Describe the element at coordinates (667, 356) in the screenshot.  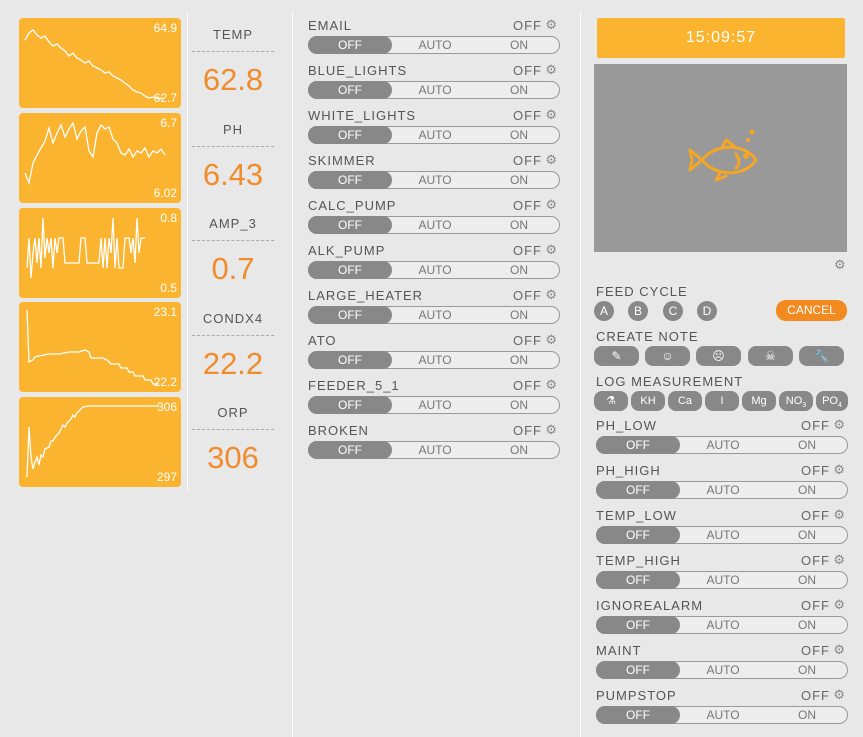
I see `smile-icon: ☺` at that location.